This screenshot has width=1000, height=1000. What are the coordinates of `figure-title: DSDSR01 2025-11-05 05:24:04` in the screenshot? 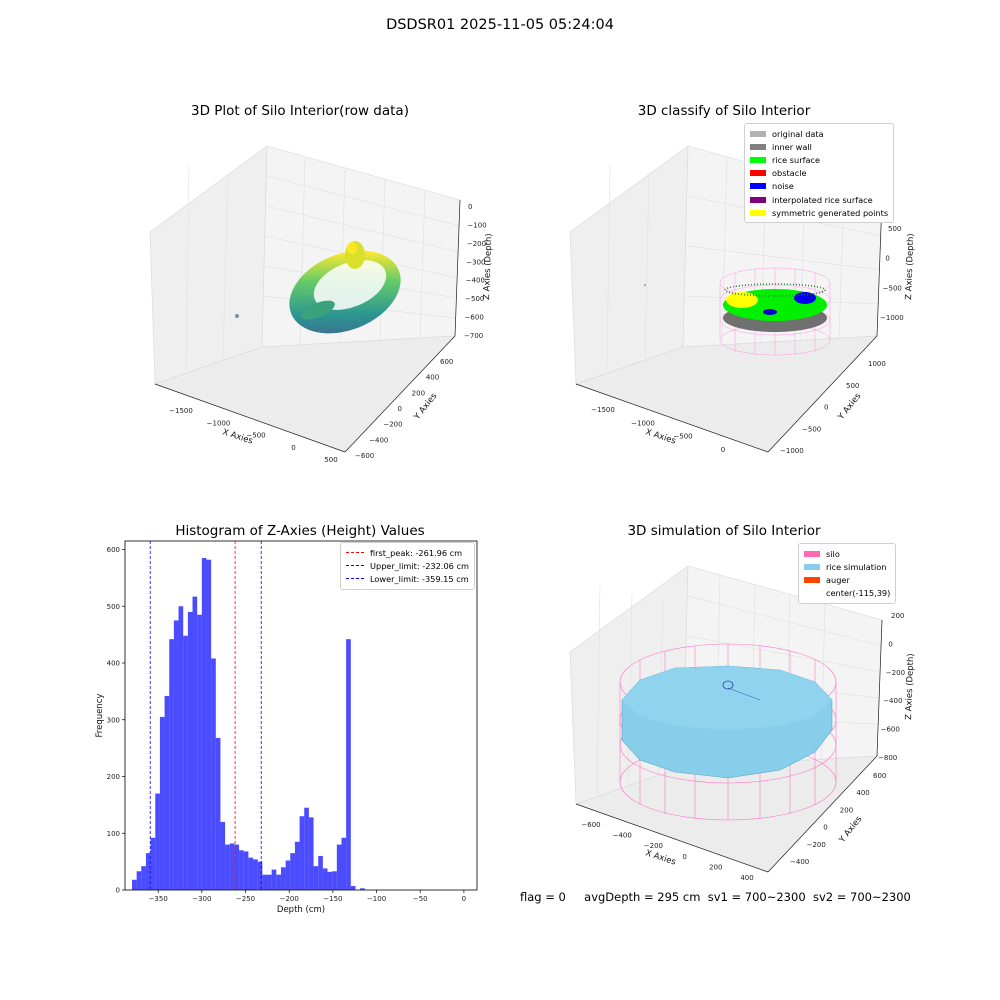 It's located at (500, 25).